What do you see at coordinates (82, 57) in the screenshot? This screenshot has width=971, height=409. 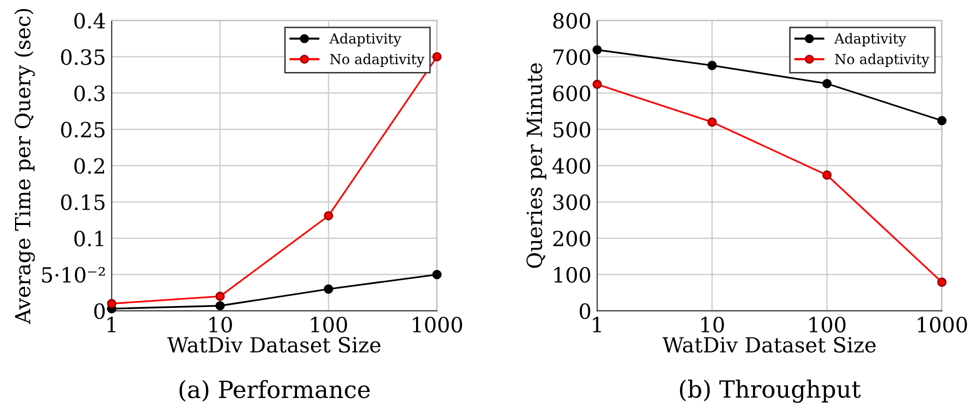 I see `y-tick-label: 0.35` at bounding box center [82, 57].